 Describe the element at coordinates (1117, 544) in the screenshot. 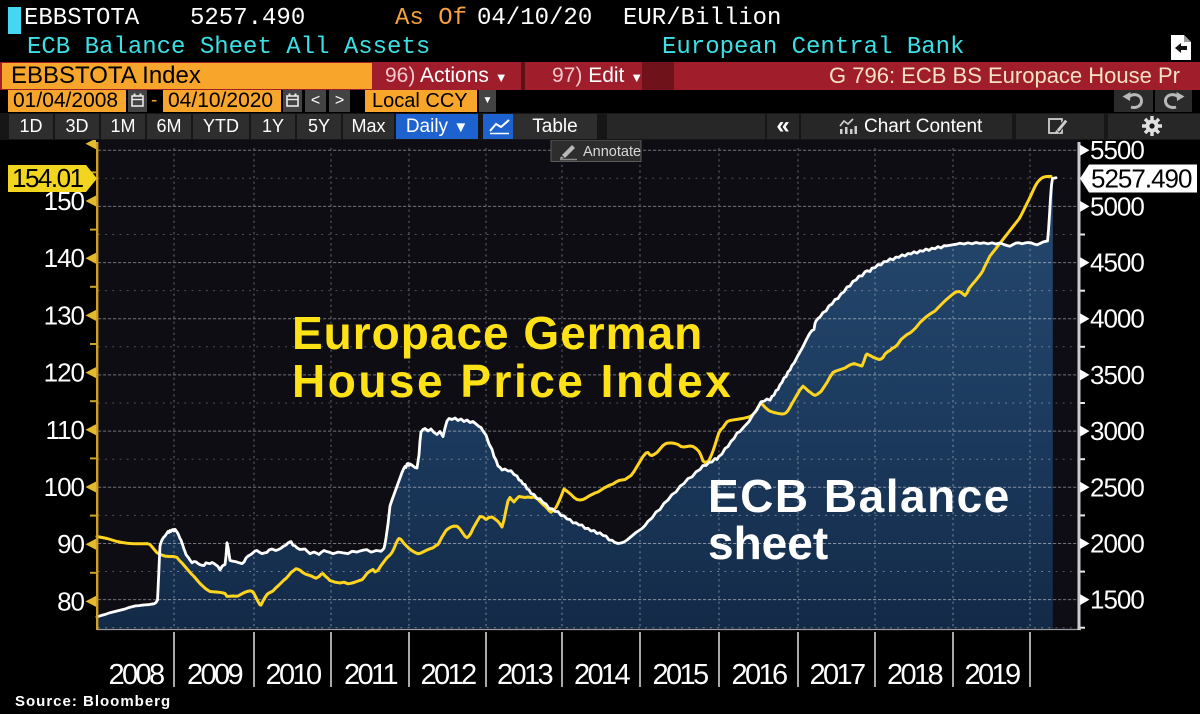

I see `svg-text: 2000` at that location.